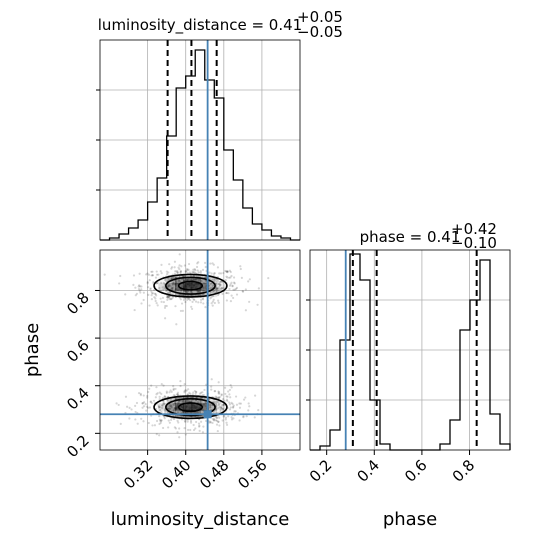  What do you see at coordinates (200, 145) in the screenshot?
I see `histogram-step-line` at bounding box center [200, 145].